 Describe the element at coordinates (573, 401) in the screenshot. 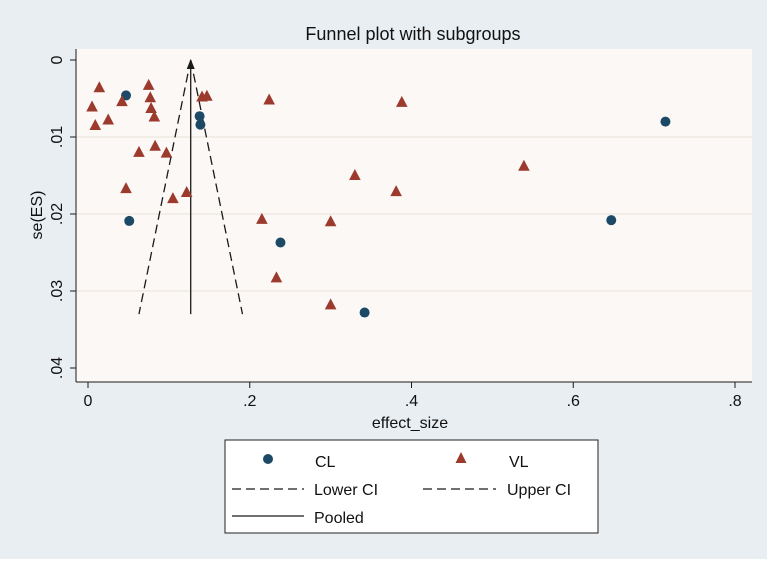

I see `x-tick-label: .6` at that location.